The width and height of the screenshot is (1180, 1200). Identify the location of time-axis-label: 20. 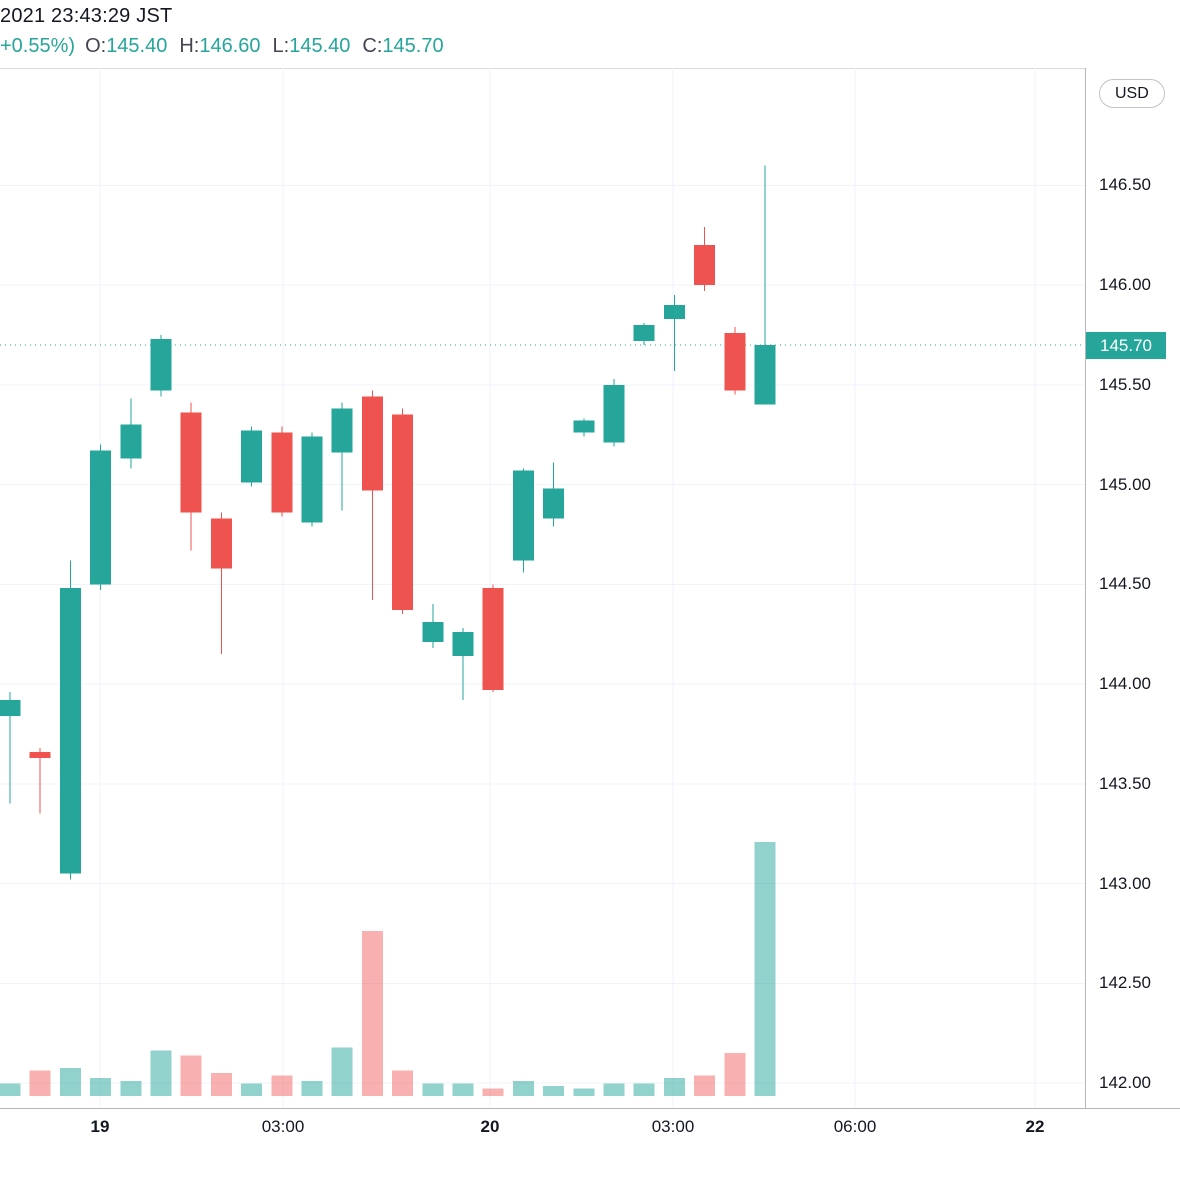
(490, 1126).